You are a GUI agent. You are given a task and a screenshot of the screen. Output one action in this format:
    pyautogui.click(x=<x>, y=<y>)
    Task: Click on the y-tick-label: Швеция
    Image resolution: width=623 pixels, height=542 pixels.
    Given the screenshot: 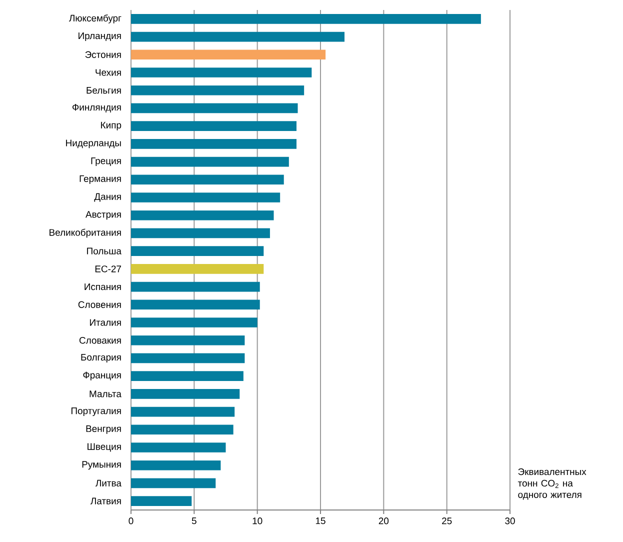 What is the action you would take?
    pyautogui.click(x=104, y=447)
    